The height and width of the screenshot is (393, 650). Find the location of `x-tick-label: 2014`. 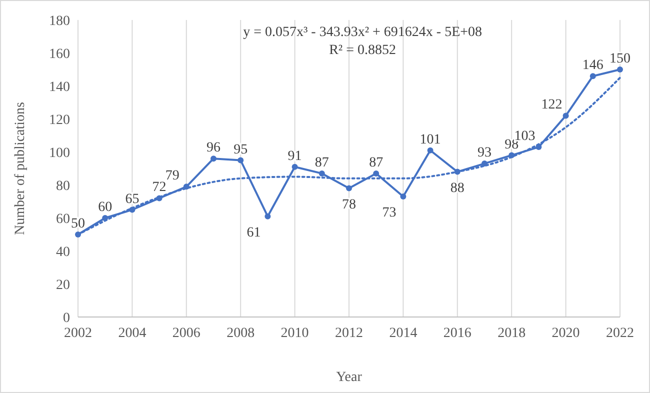

x-tick-label: 2014 is located at coordinates (403, 333).